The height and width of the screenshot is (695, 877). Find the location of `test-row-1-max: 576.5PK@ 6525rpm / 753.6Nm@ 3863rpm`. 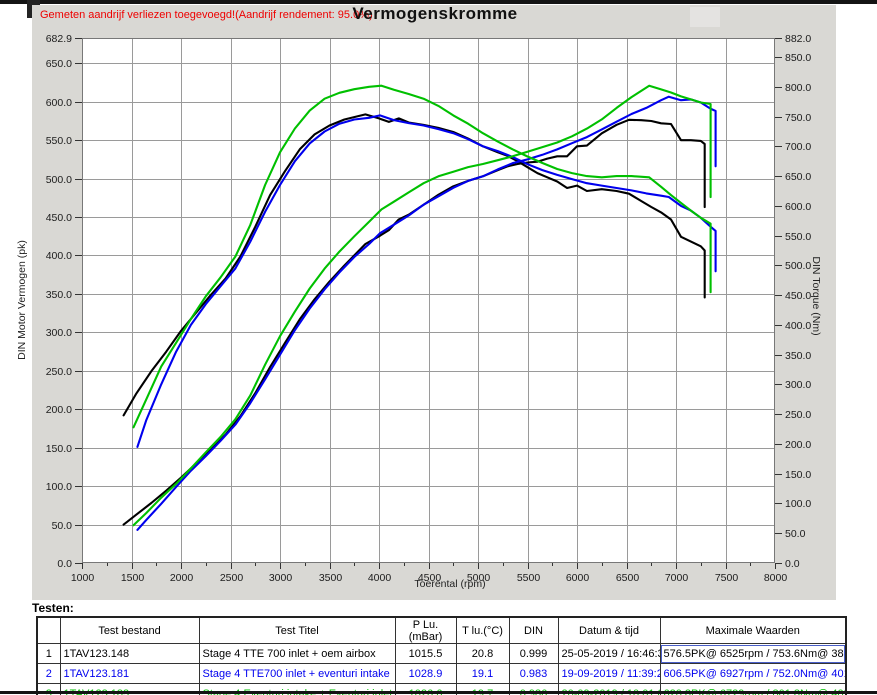

test-row-1-max: 576.5PK@ 6525rpm / 753.6Nm@ 3863rpm is located at coordinates (753, 653).